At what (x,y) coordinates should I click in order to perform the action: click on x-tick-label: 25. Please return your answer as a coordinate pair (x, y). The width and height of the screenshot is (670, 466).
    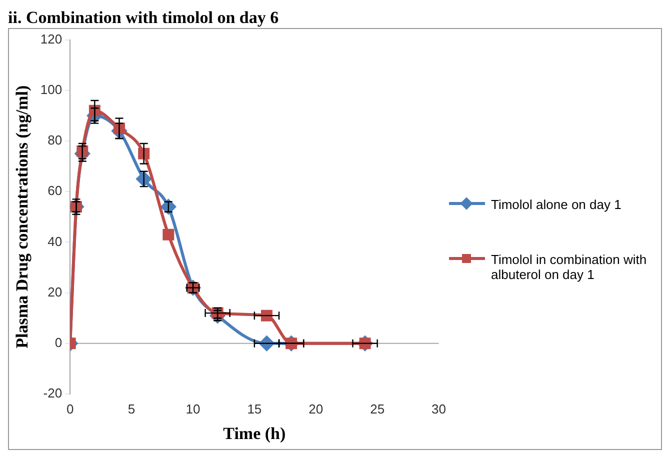
    Looking at the image, I should click on (377, 408).